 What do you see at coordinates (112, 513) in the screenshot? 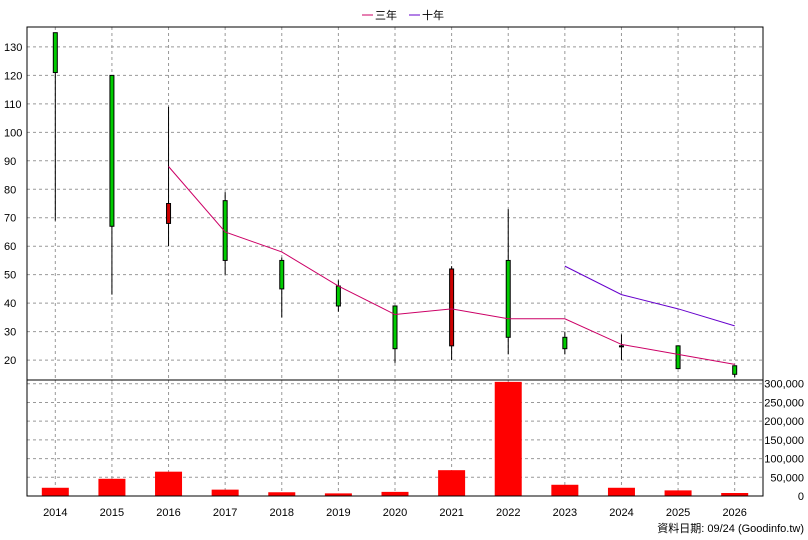
I see `x-tick-label: 2015` at bounding box center [112, 513].